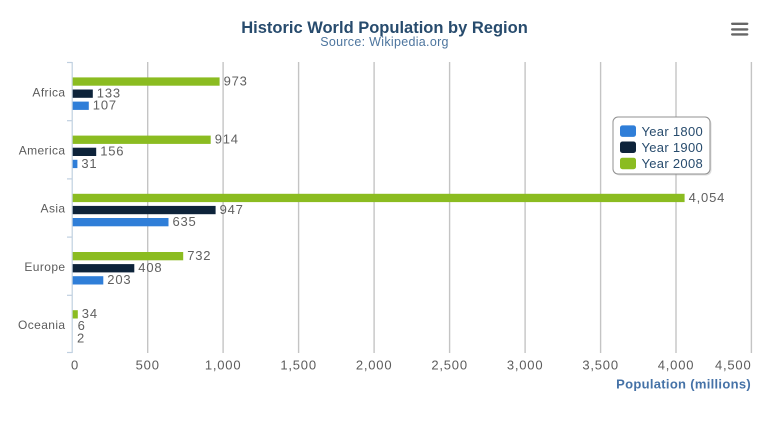 This screenshot has width=769, height=421. I want to click on svg-text: Africa, so click(48, 92).